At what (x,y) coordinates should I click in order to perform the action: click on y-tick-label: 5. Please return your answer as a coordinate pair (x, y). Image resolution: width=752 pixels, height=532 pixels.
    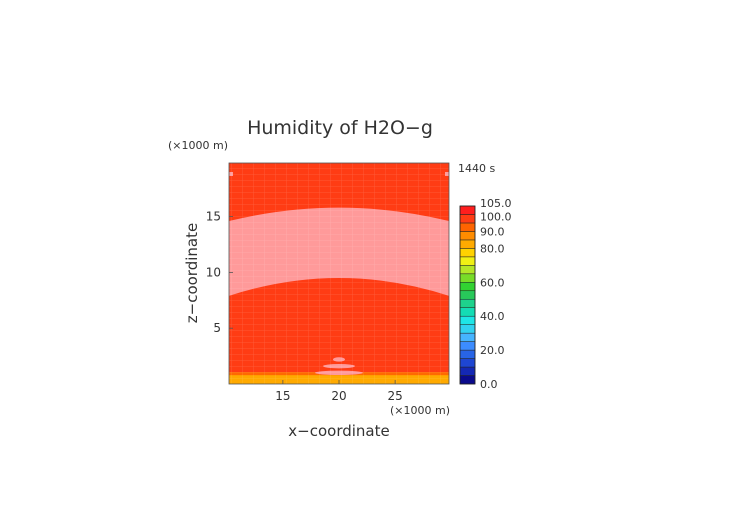
    Looking at the image, I should click on (217, 328).